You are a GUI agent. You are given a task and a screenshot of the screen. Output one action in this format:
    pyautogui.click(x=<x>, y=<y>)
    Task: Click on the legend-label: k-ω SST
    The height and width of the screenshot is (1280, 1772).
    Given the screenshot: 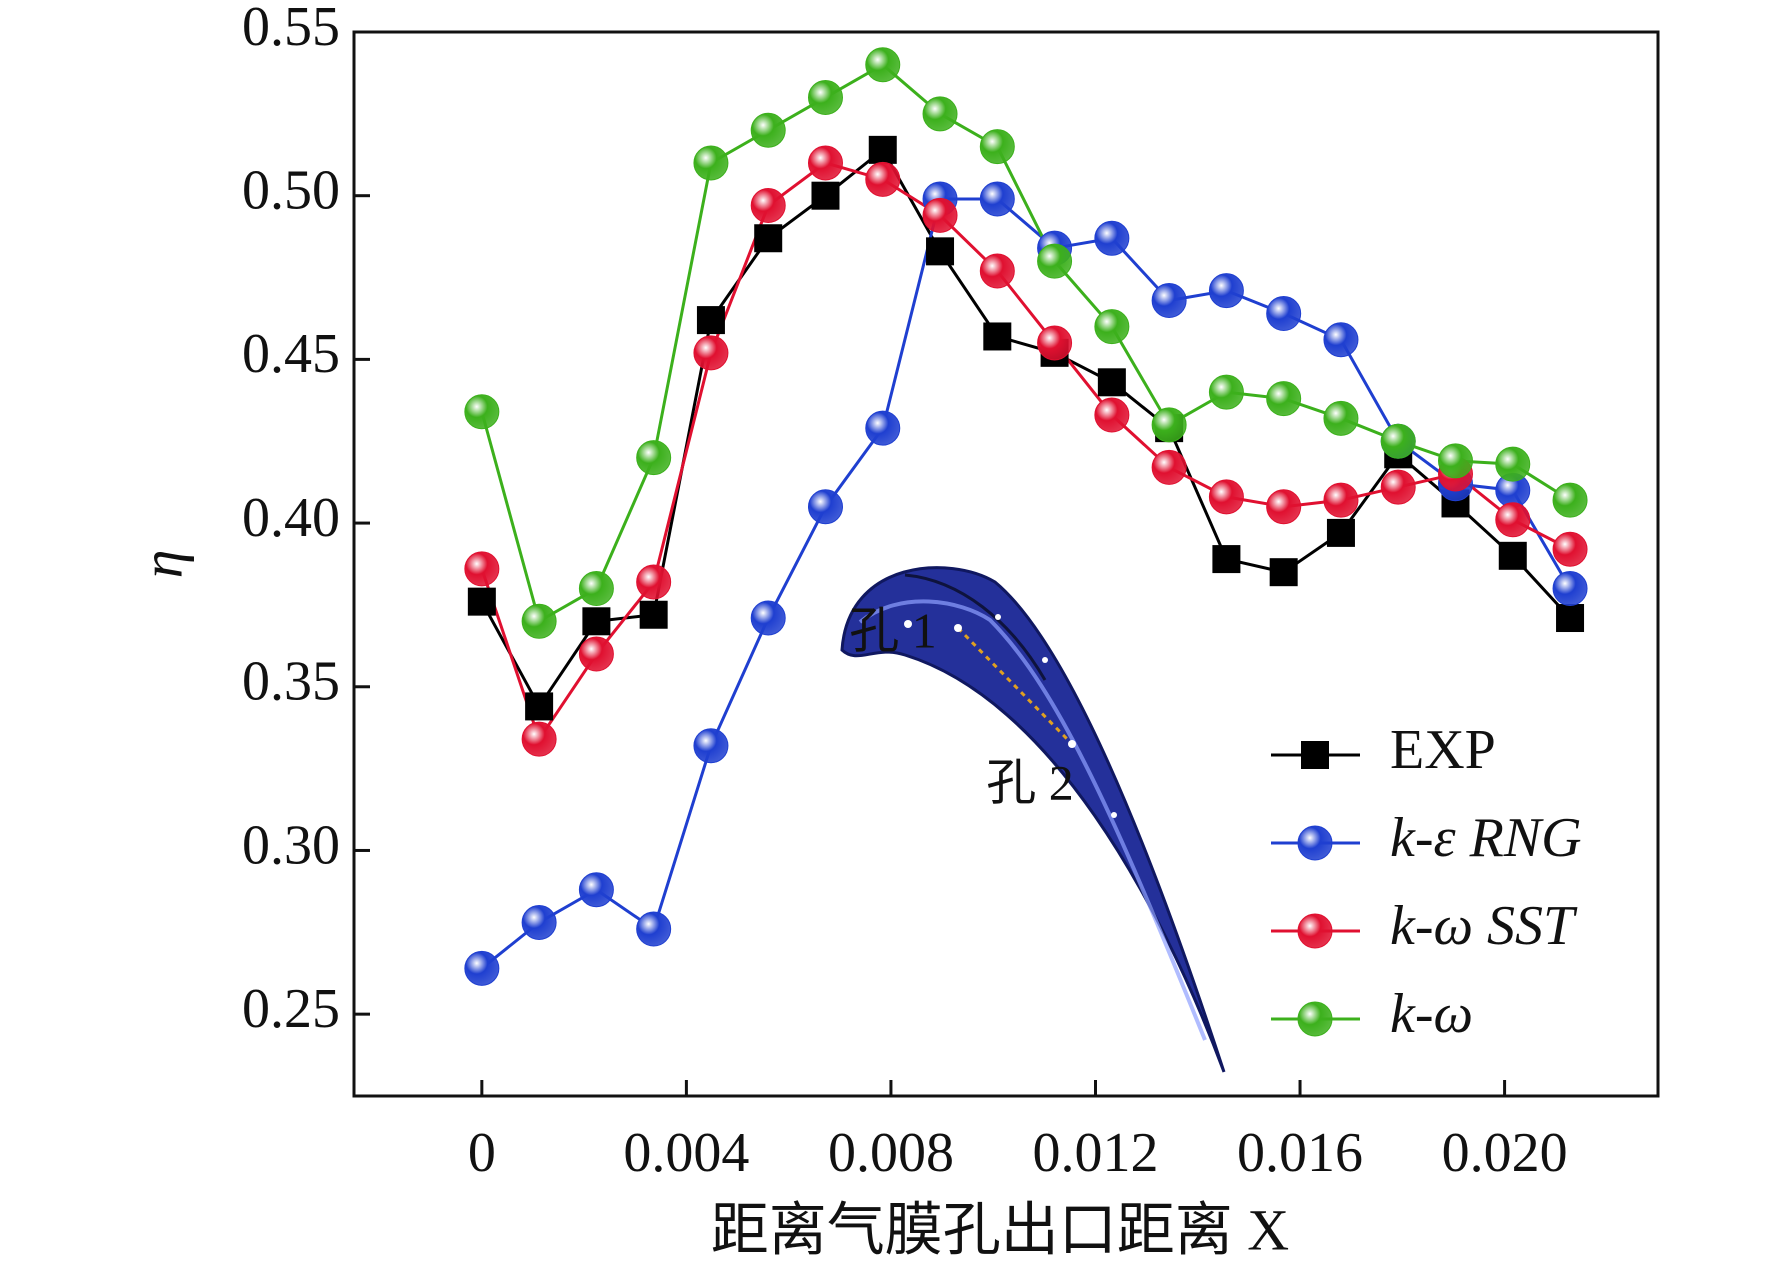 What is the action you would take?
    pyautogui.click(x=1484, y=926)
    